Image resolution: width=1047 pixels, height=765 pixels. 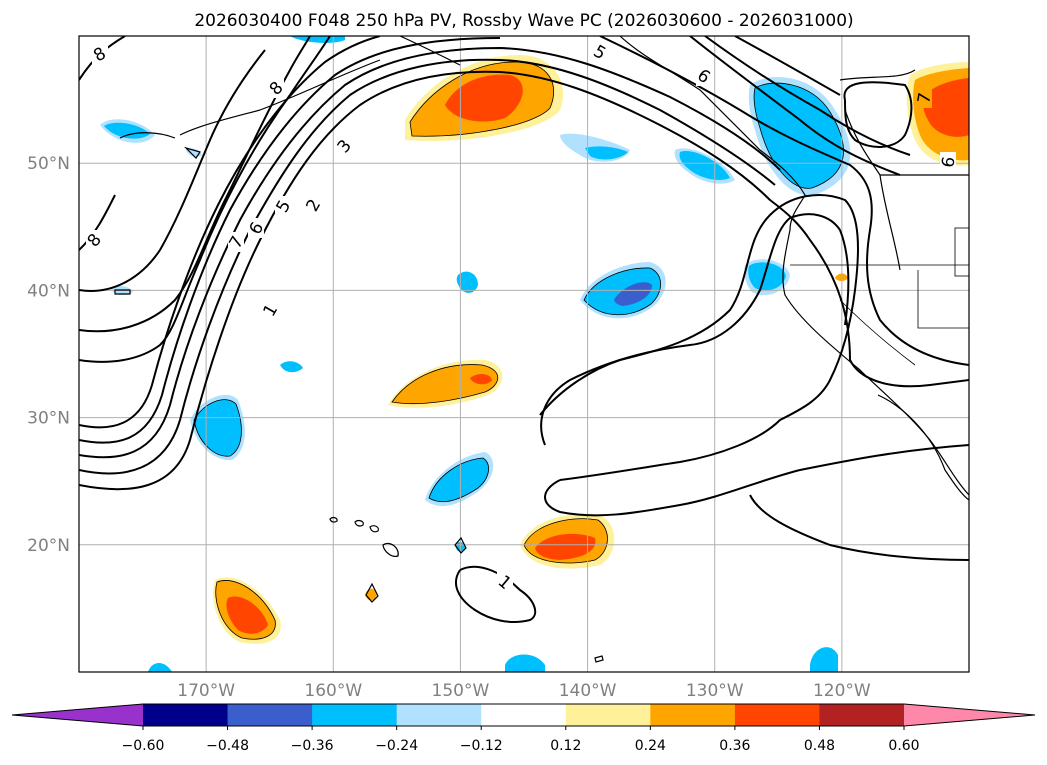 I want to click on colorbar-tick-label-8: 0.48, so click(x=819, y=746).